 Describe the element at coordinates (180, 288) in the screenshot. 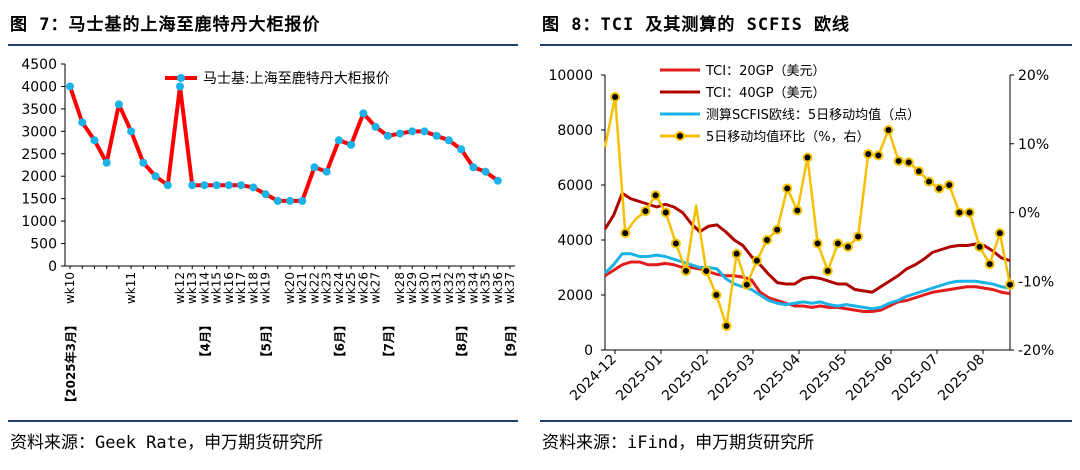

I see `left-week-label: wk12` at that location.